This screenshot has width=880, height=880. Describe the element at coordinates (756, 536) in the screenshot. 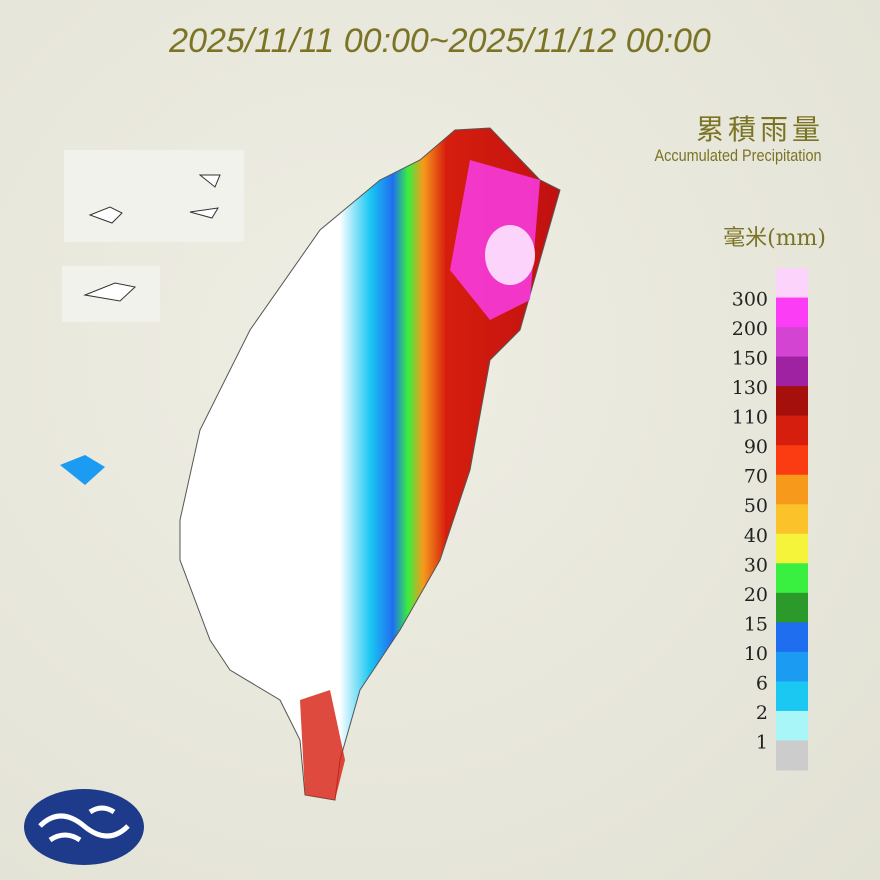

I see `legend-label: 40` at that location.